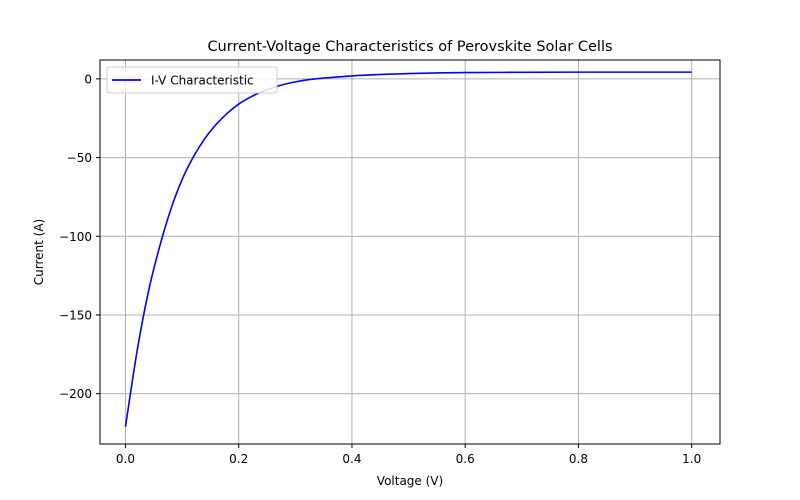 Image resolution: width=800 pixels, height=500 pixels. I want to click on x-tick-label: 0.8, so click(578, 459).